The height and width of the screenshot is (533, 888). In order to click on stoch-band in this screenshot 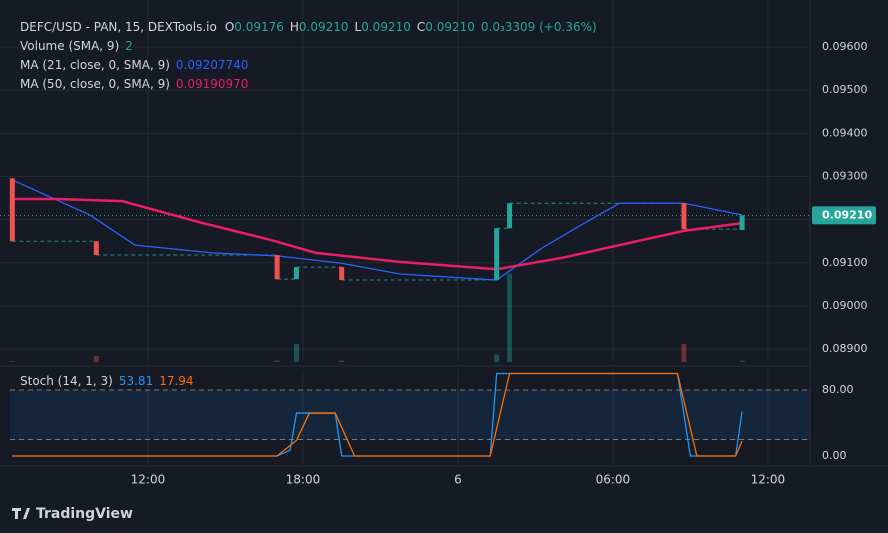, I will do `click(410, 414)`.